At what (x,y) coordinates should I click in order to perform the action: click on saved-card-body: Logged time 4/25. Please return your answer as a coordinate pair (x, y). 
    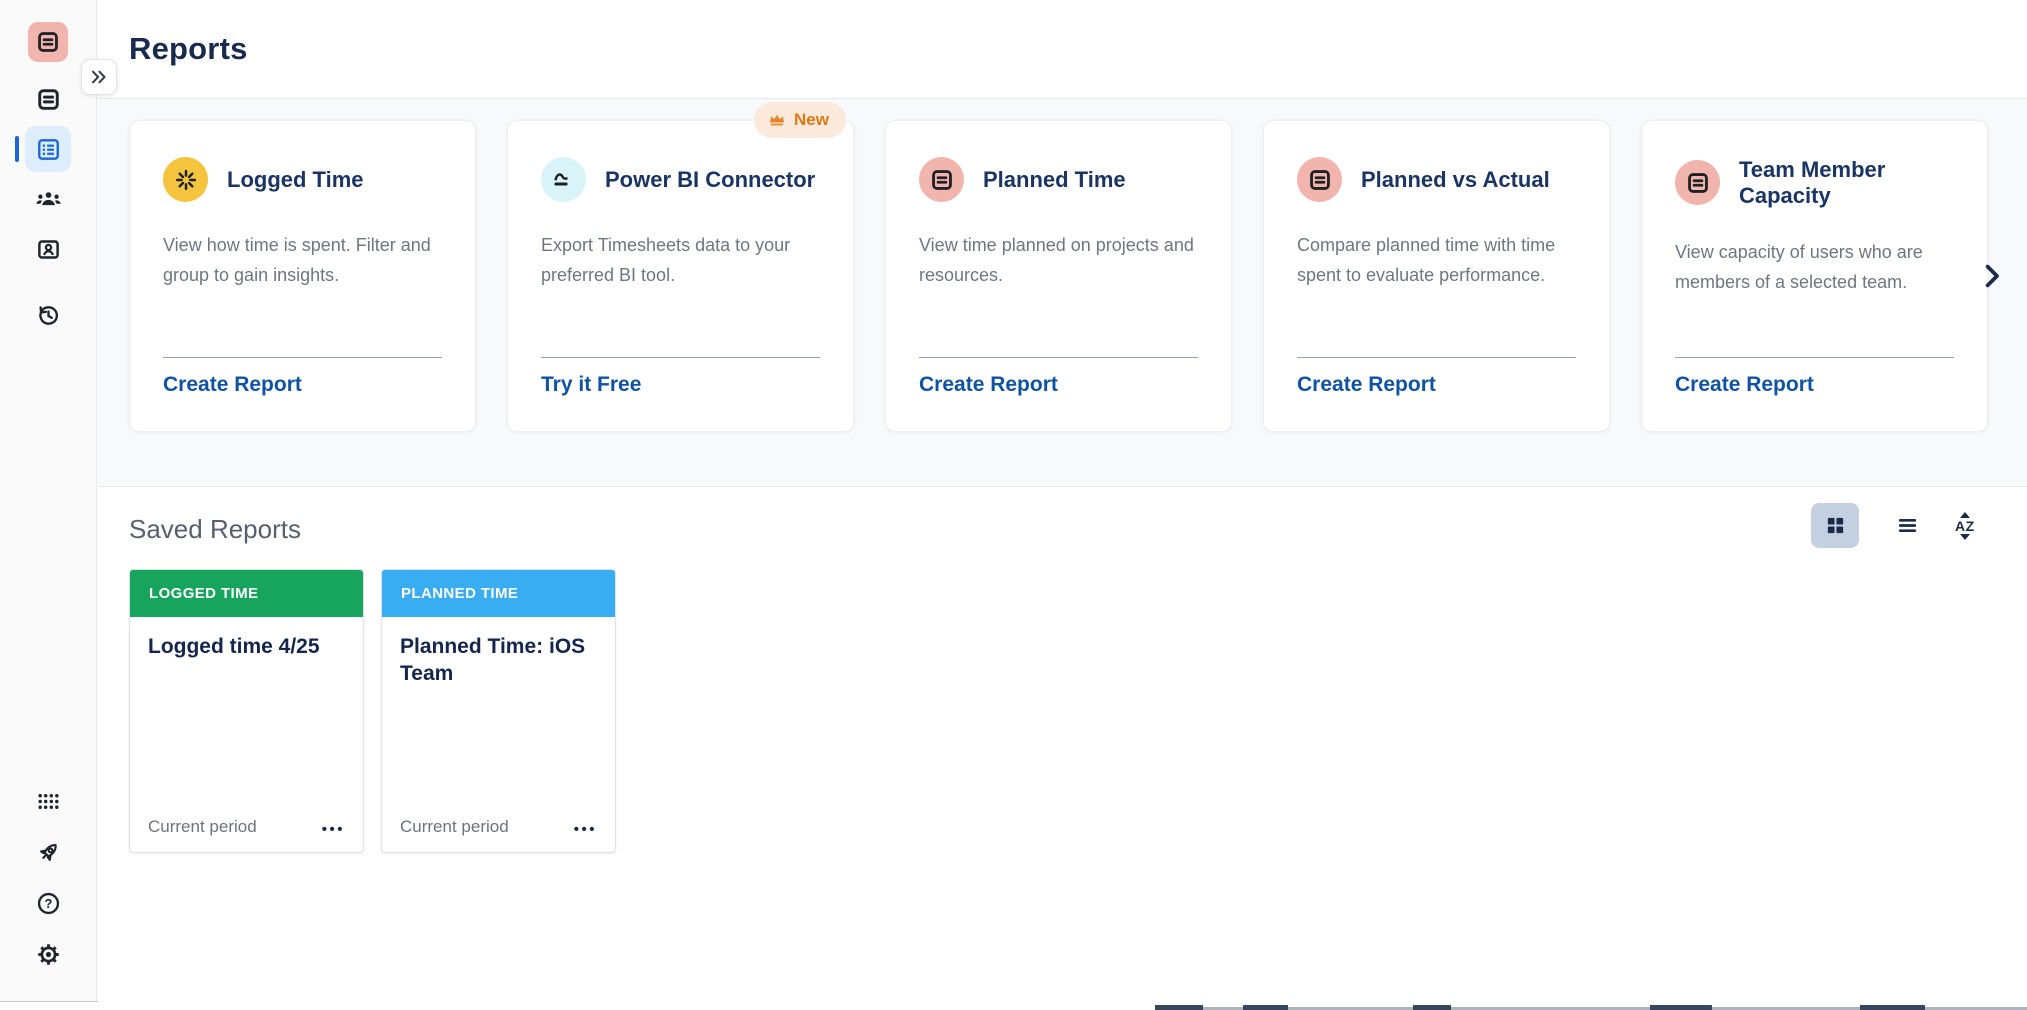
    Looking at the image, I should click on (246, 638).